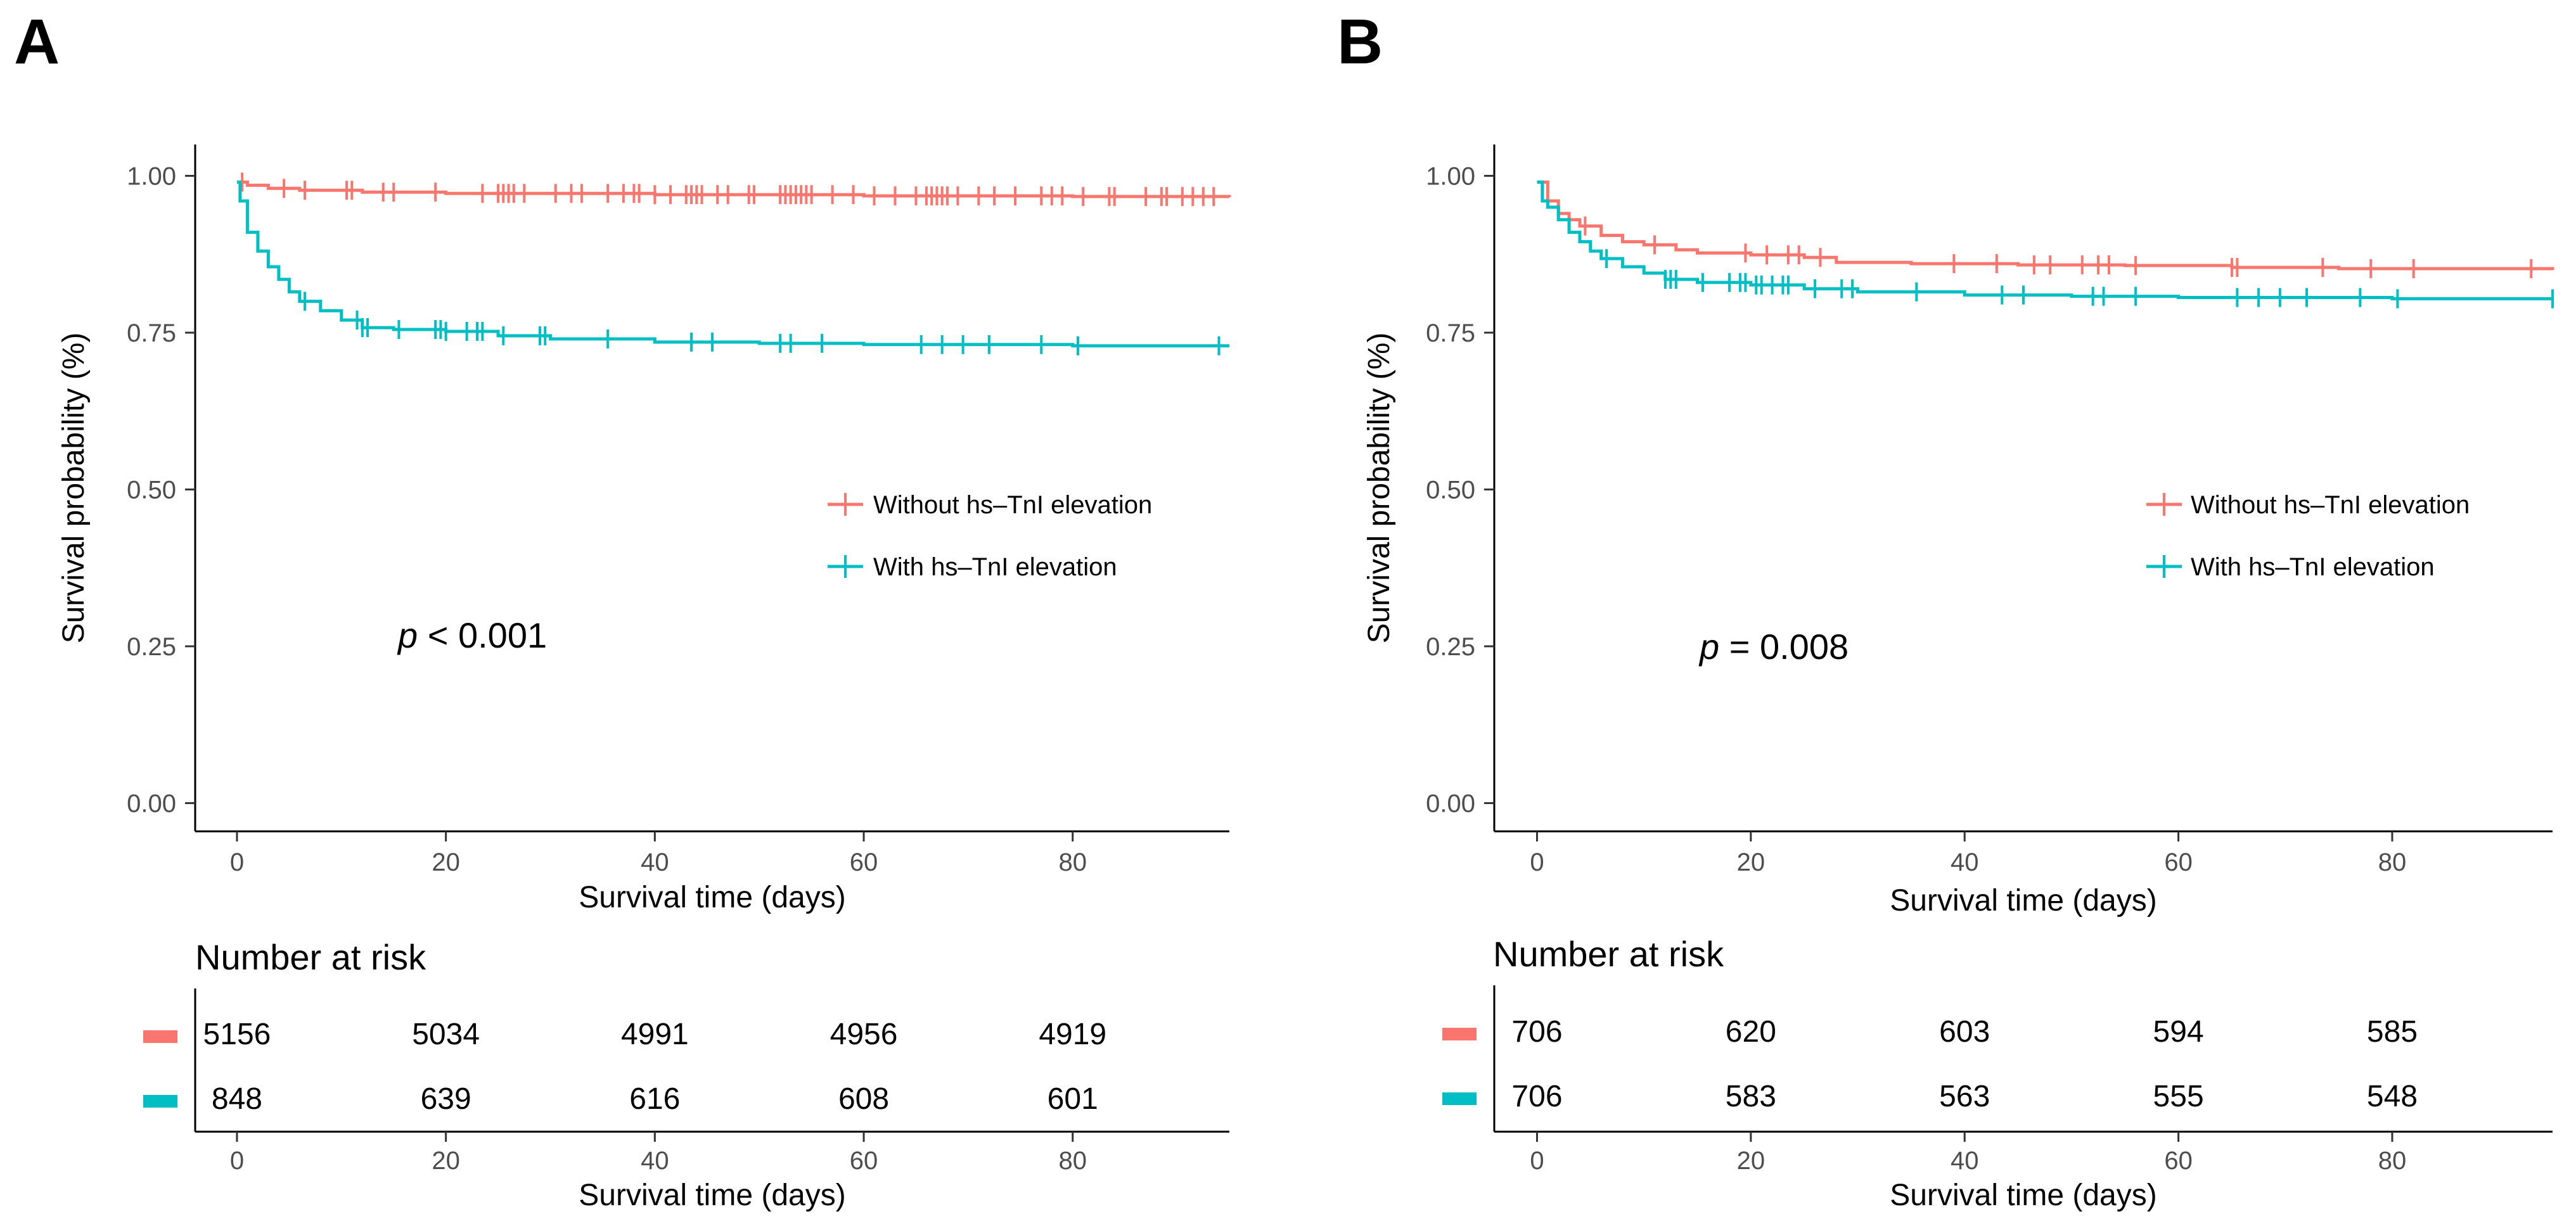  What do you see at coordinates (1360, 41) in the screenshot?
I see `panel-label: B` at bounding box center [1360, 41].